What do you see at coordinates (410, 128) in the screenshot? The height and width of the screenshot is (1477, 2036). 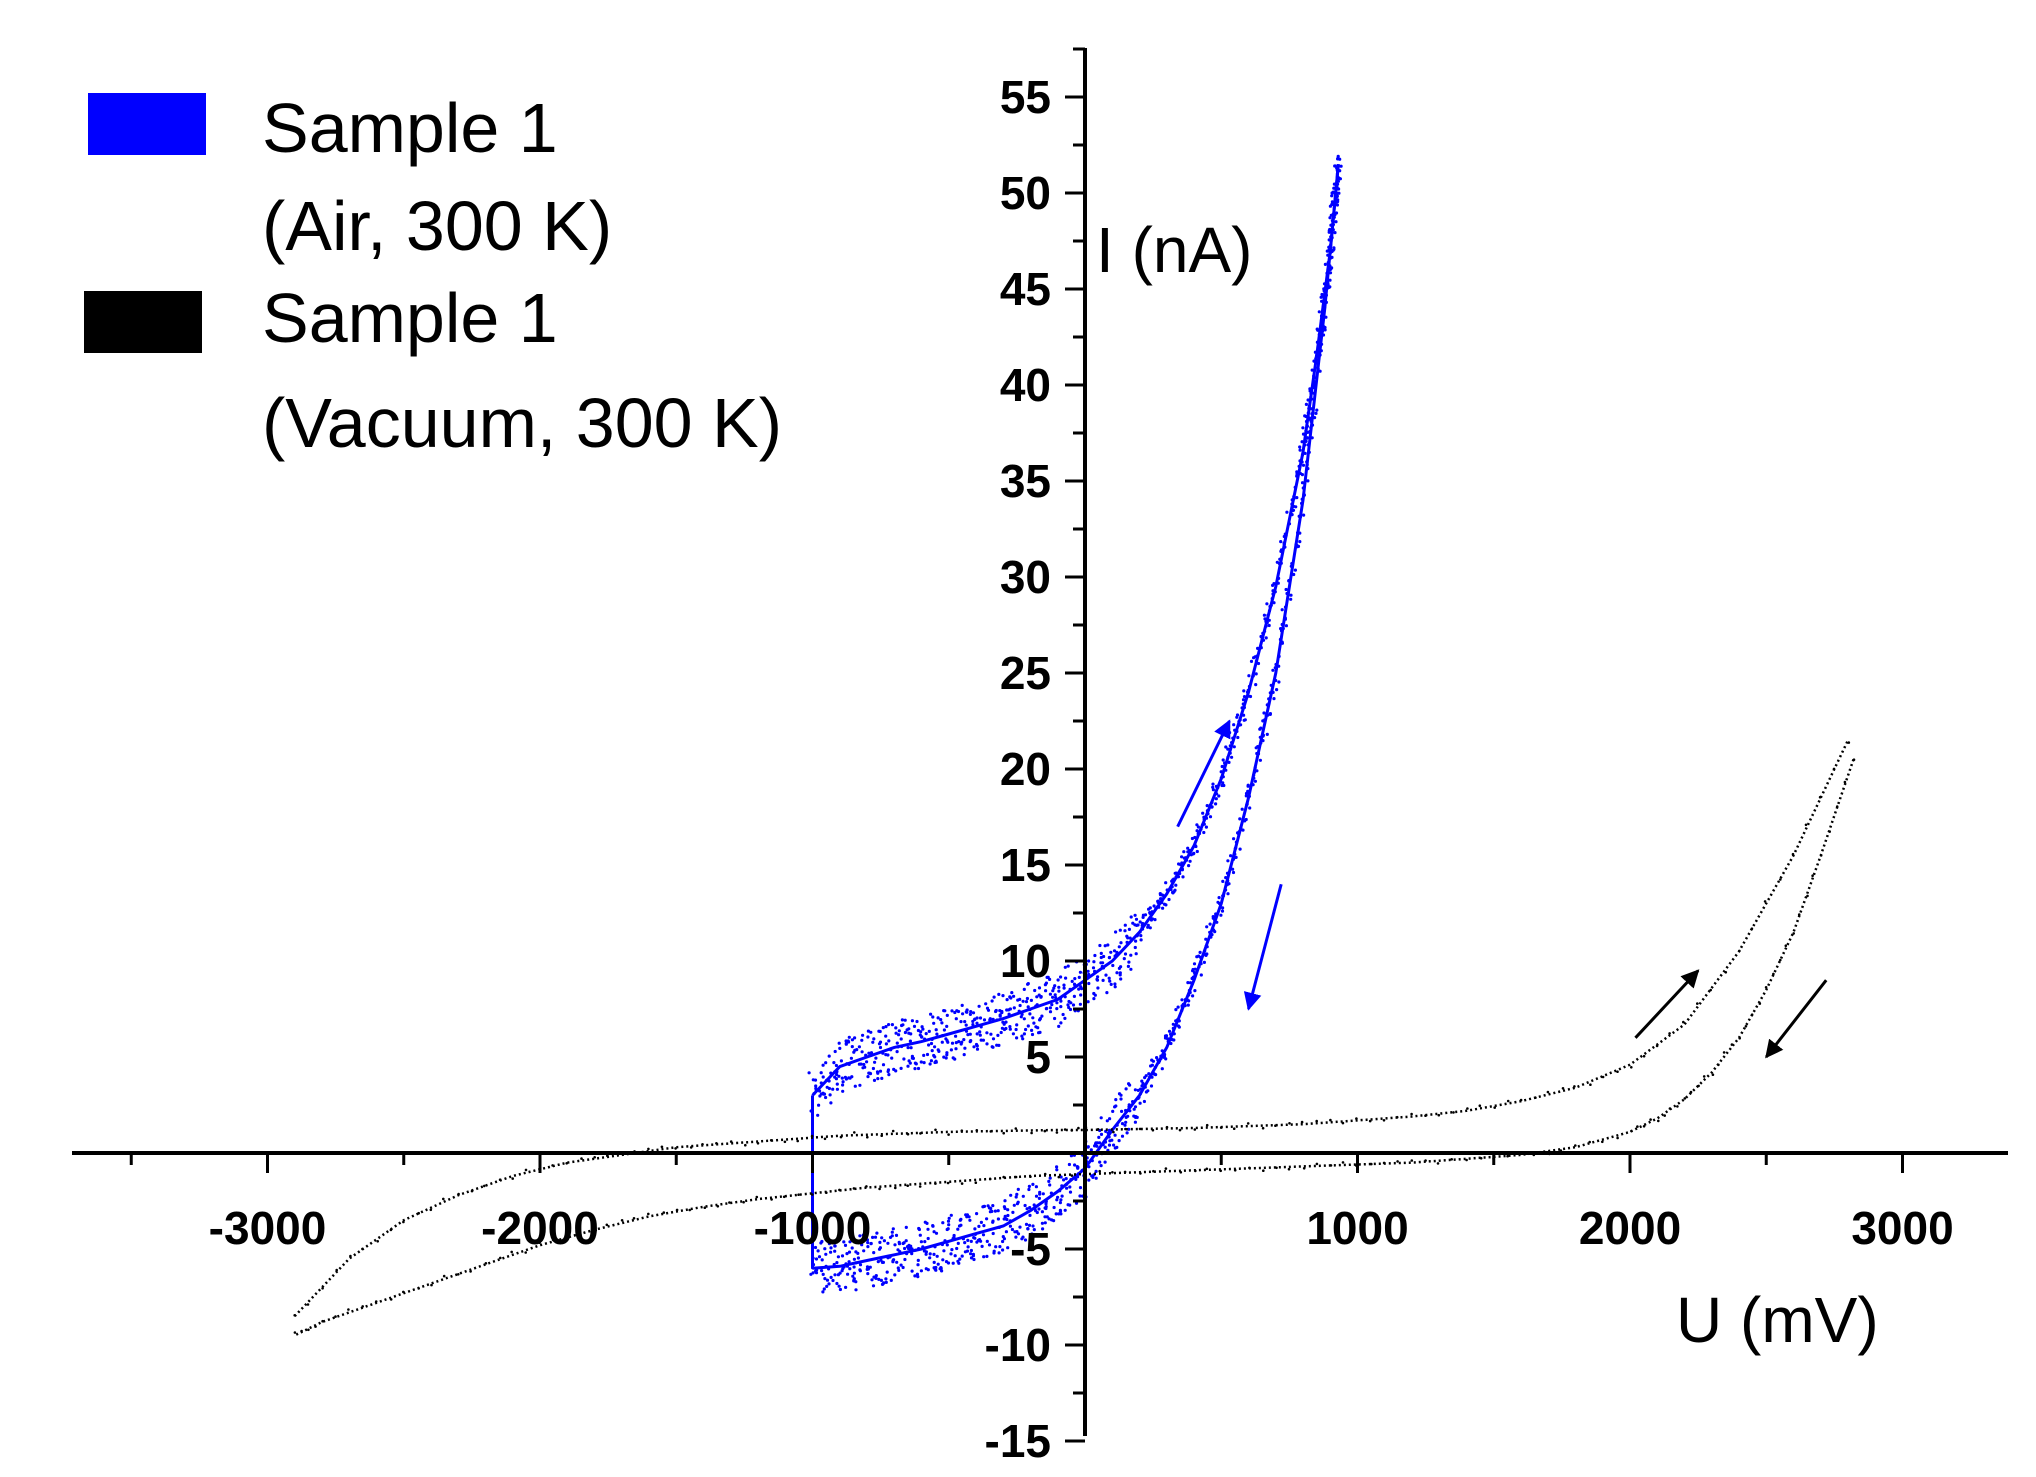 I see `legend-label-air-line1: Sample 1` at bounding box center [410, 128].